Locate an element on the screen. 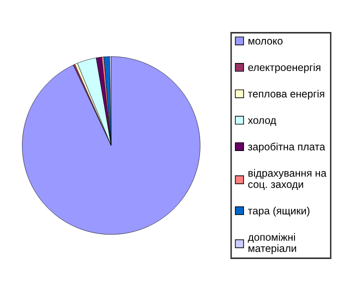  legend-label: допоміжні матеріали is located at coordinates (272, 243).